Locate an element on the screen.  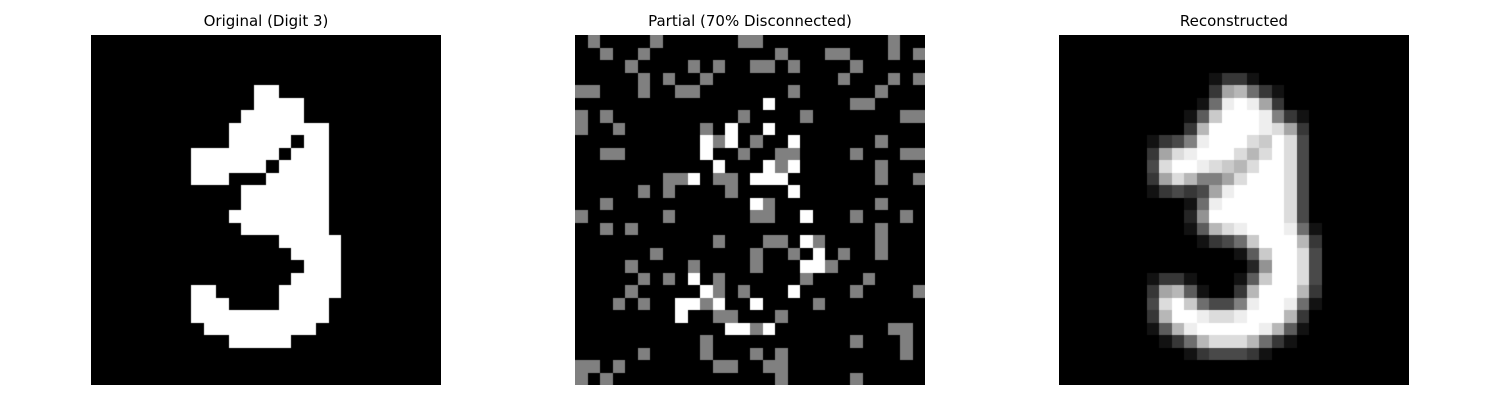
original-title: Original (Digit 3) is located at coordinates (266, 21).